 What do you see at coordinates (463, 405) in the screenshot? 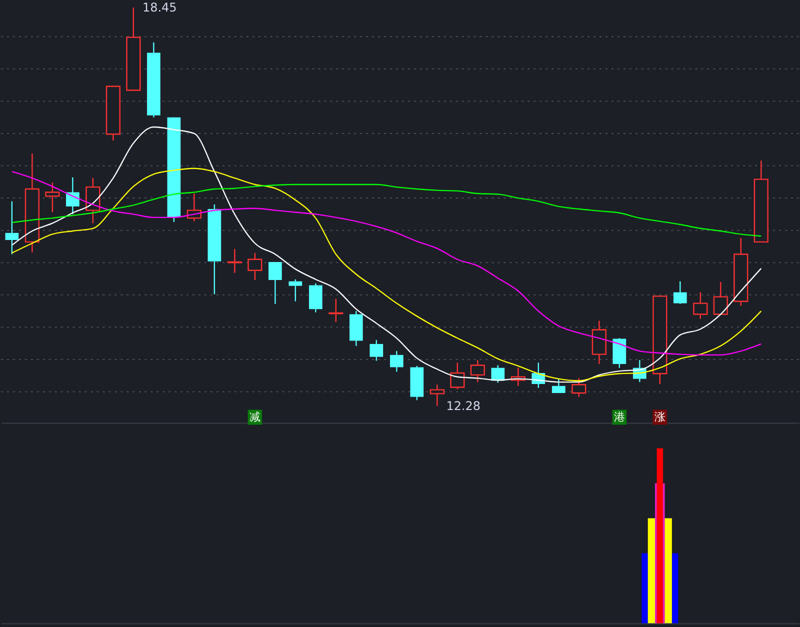
I see `annotation: 12.28` at bounding box center [463, 405].